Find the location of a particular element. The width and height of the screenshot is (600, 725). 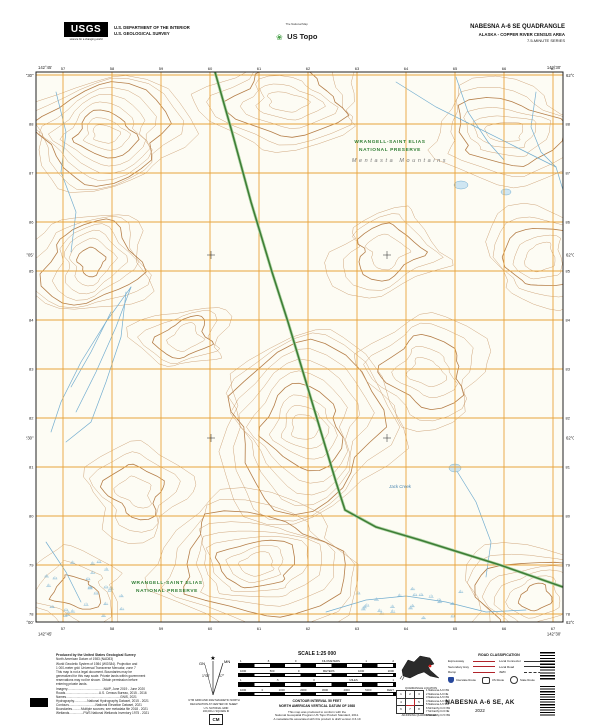

quad-location-dot is located at coordinates (430, 666).